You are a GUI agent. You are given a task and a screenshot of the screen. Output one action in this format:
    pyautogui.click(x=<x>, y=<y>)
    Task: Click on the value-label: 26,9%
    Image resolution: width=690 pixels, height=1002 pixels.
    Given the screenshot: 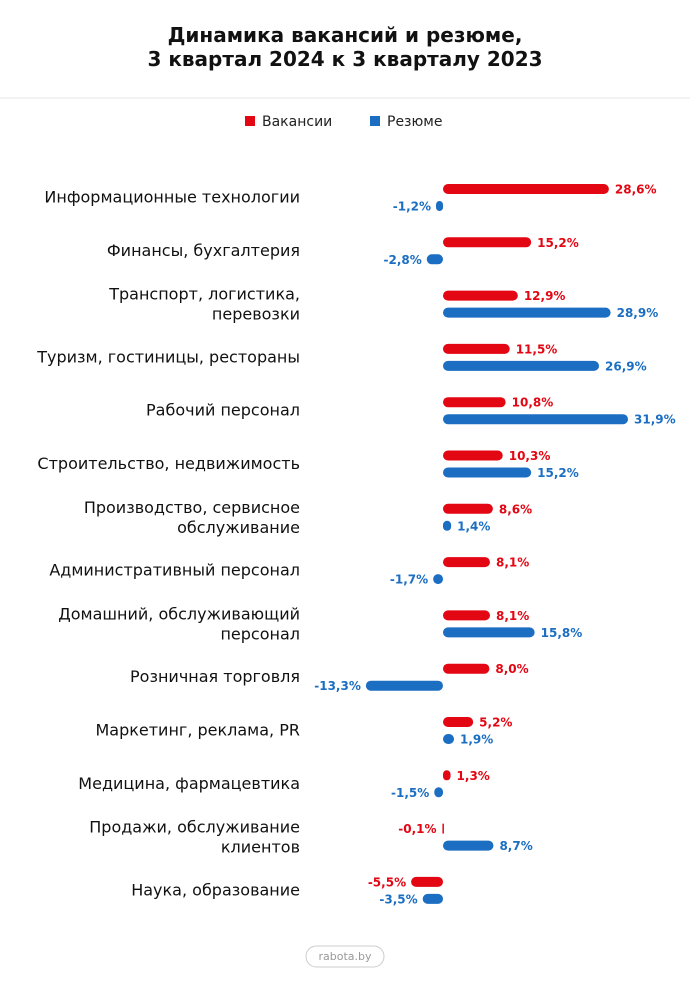 What is the action you would take?
    pyautogui.click(x=626, y=366)
    